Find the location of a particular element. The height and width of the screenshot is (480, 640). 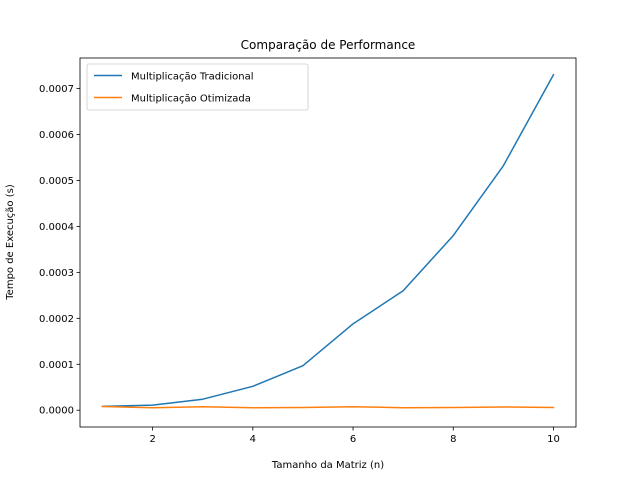

legend-label-1: Multiplicação Tradicional is located at coordinates (192, 77).